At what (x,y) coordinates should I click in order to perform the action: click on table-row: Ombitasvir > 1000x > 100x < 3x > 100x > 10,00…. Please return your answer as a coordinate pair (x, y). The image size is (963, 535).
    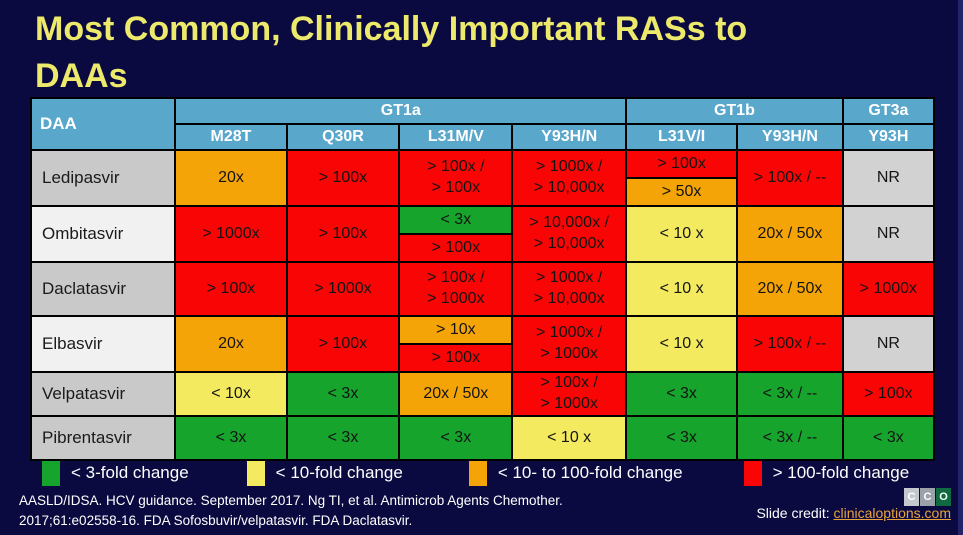
    Looking at the image, I should click on (482, 234).